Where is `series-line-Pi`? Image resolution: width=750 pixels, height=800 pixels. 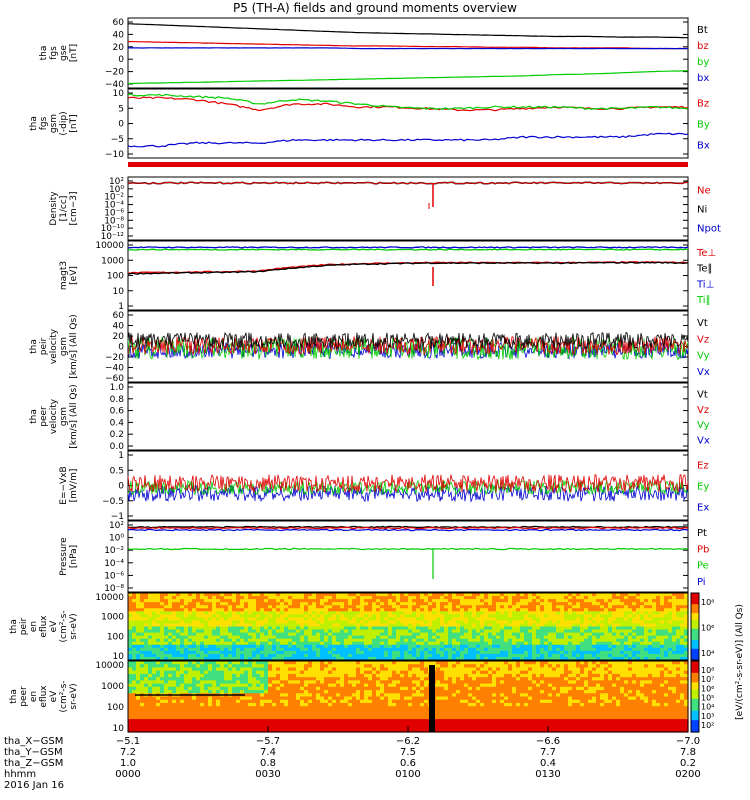
series-line-Pi is located at coordinates (408, 530).